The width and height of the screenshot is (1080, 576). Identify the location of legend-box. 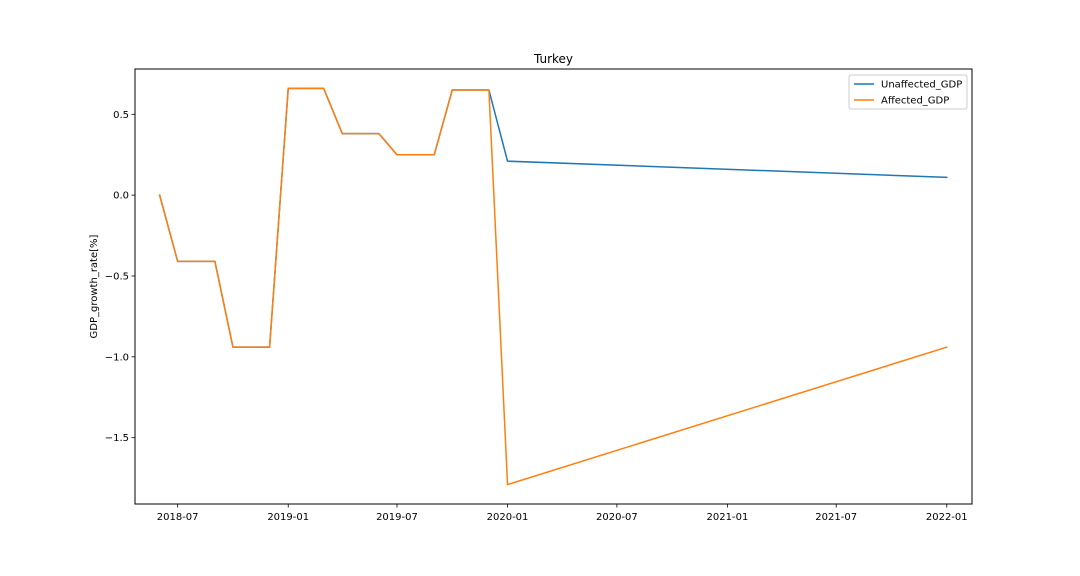
(908, 92).